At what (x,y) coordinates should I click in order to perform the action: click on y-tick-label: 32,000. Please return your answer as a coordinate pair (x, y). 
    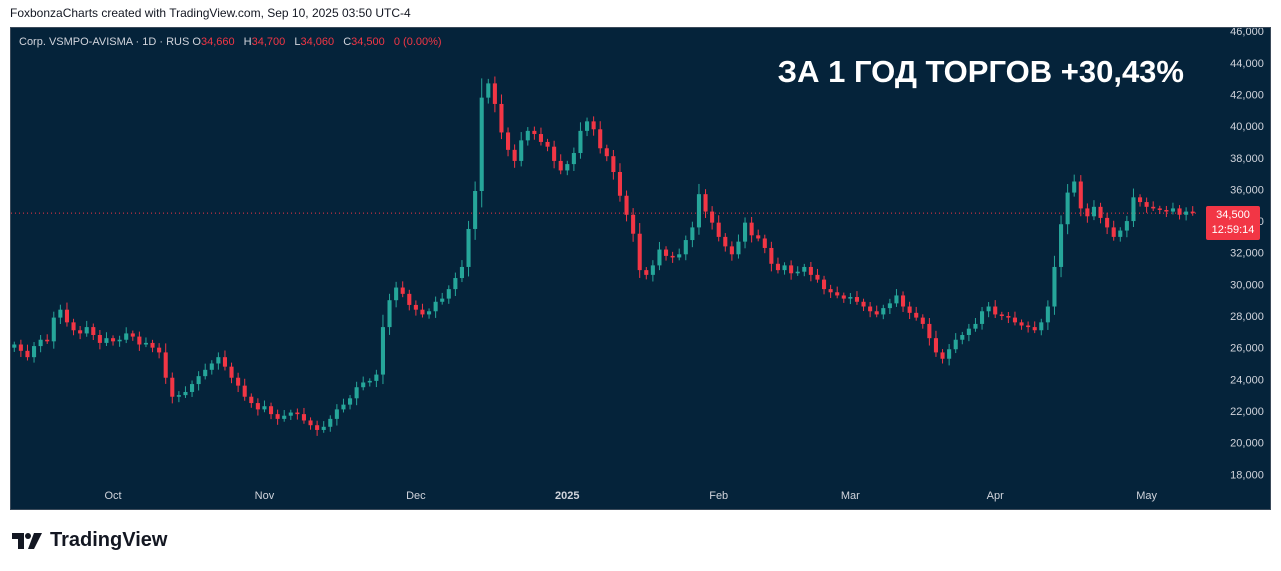
    Looking at the image, I should click on (1247, 254).